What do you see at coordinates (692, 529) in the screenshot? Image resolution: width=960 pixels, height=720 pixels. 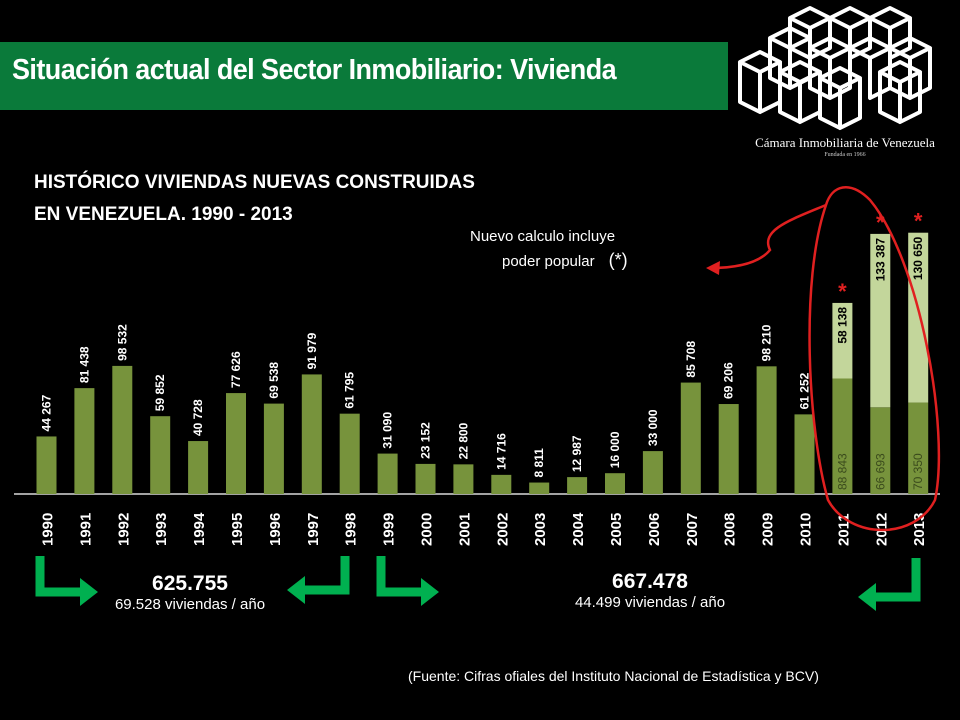 I see `tick-label-2007: 2007` at bounding box center [692, 529].